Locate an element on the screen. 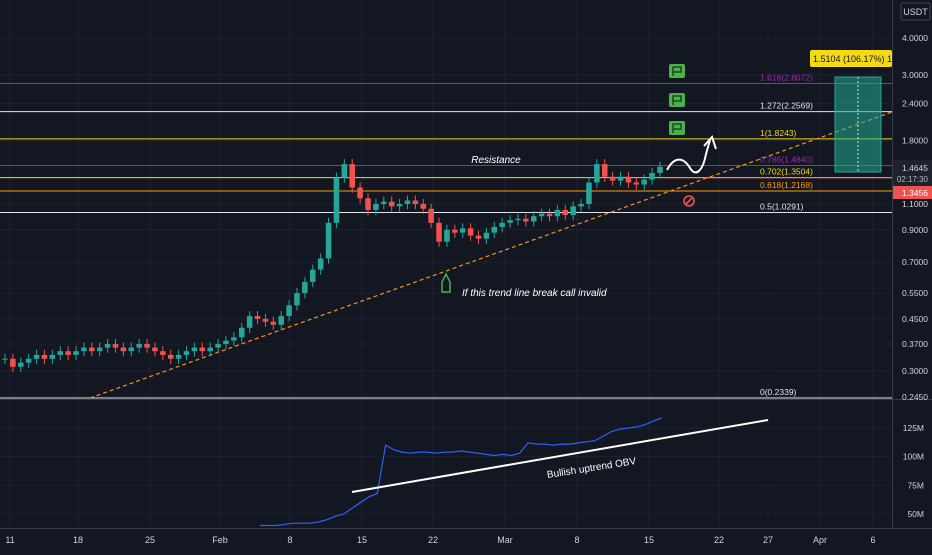 This screenshot has width=932, height=555. obv-indicator is located at coordinates (461, 472).